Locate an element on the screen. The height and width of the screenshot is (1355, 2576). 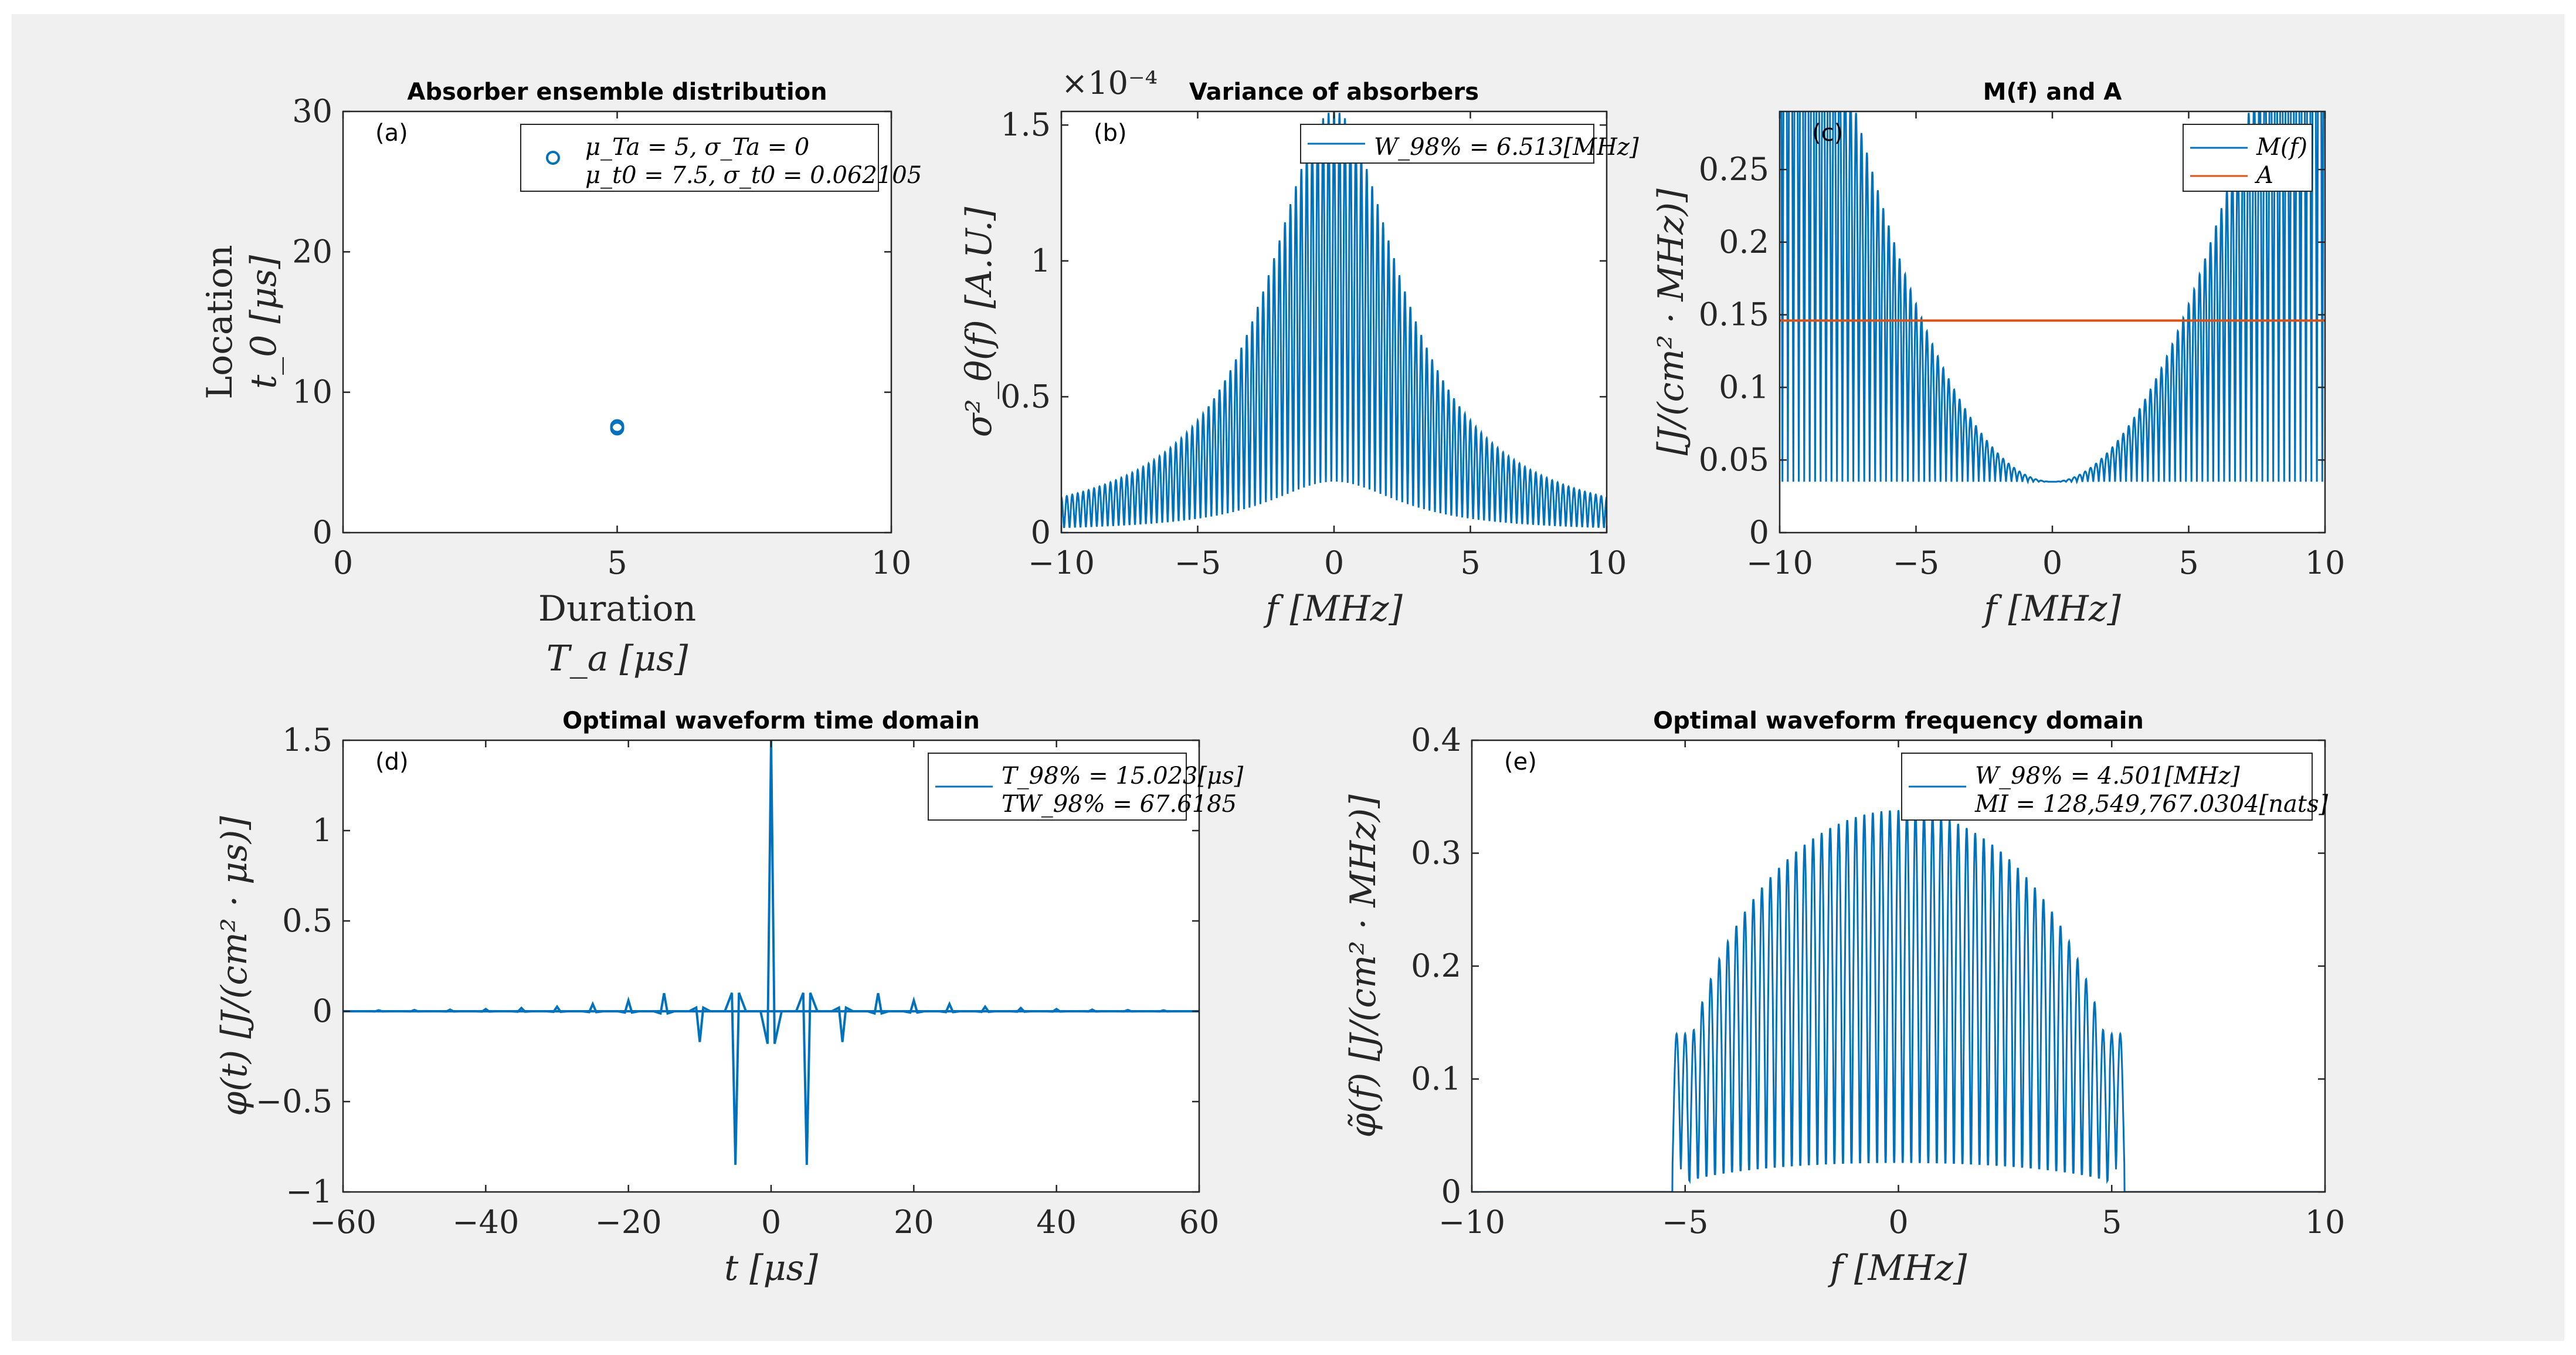
y-tick-label: 0.2 is located at coordinates (1436, 965).